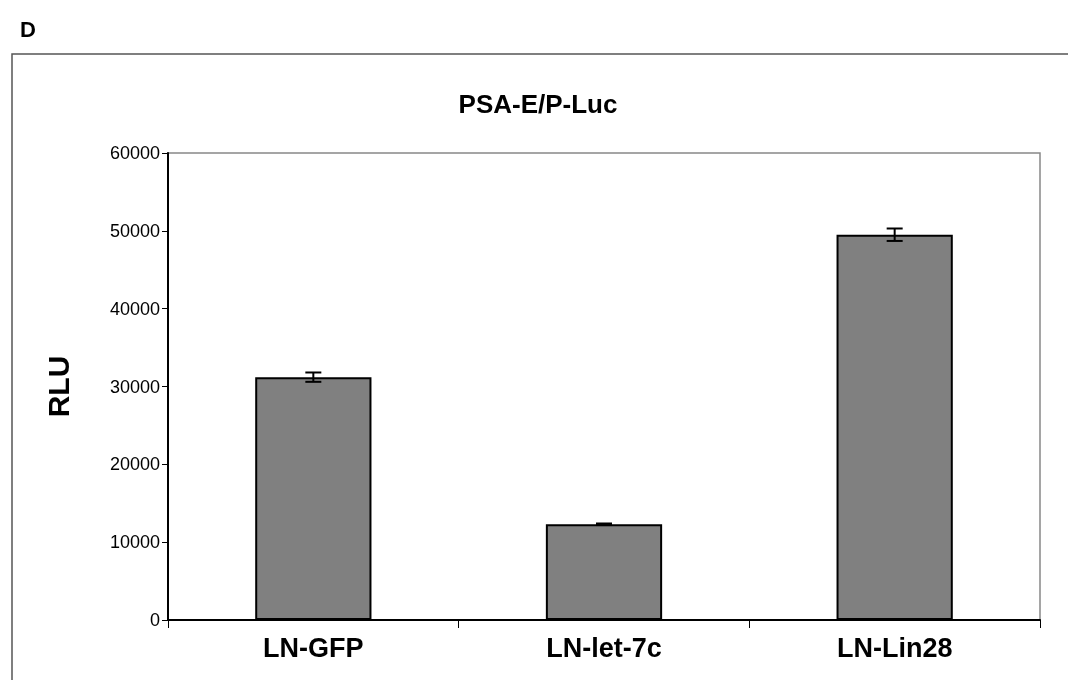  I want to click on y-tick-label: 40000, so click(134, 308).